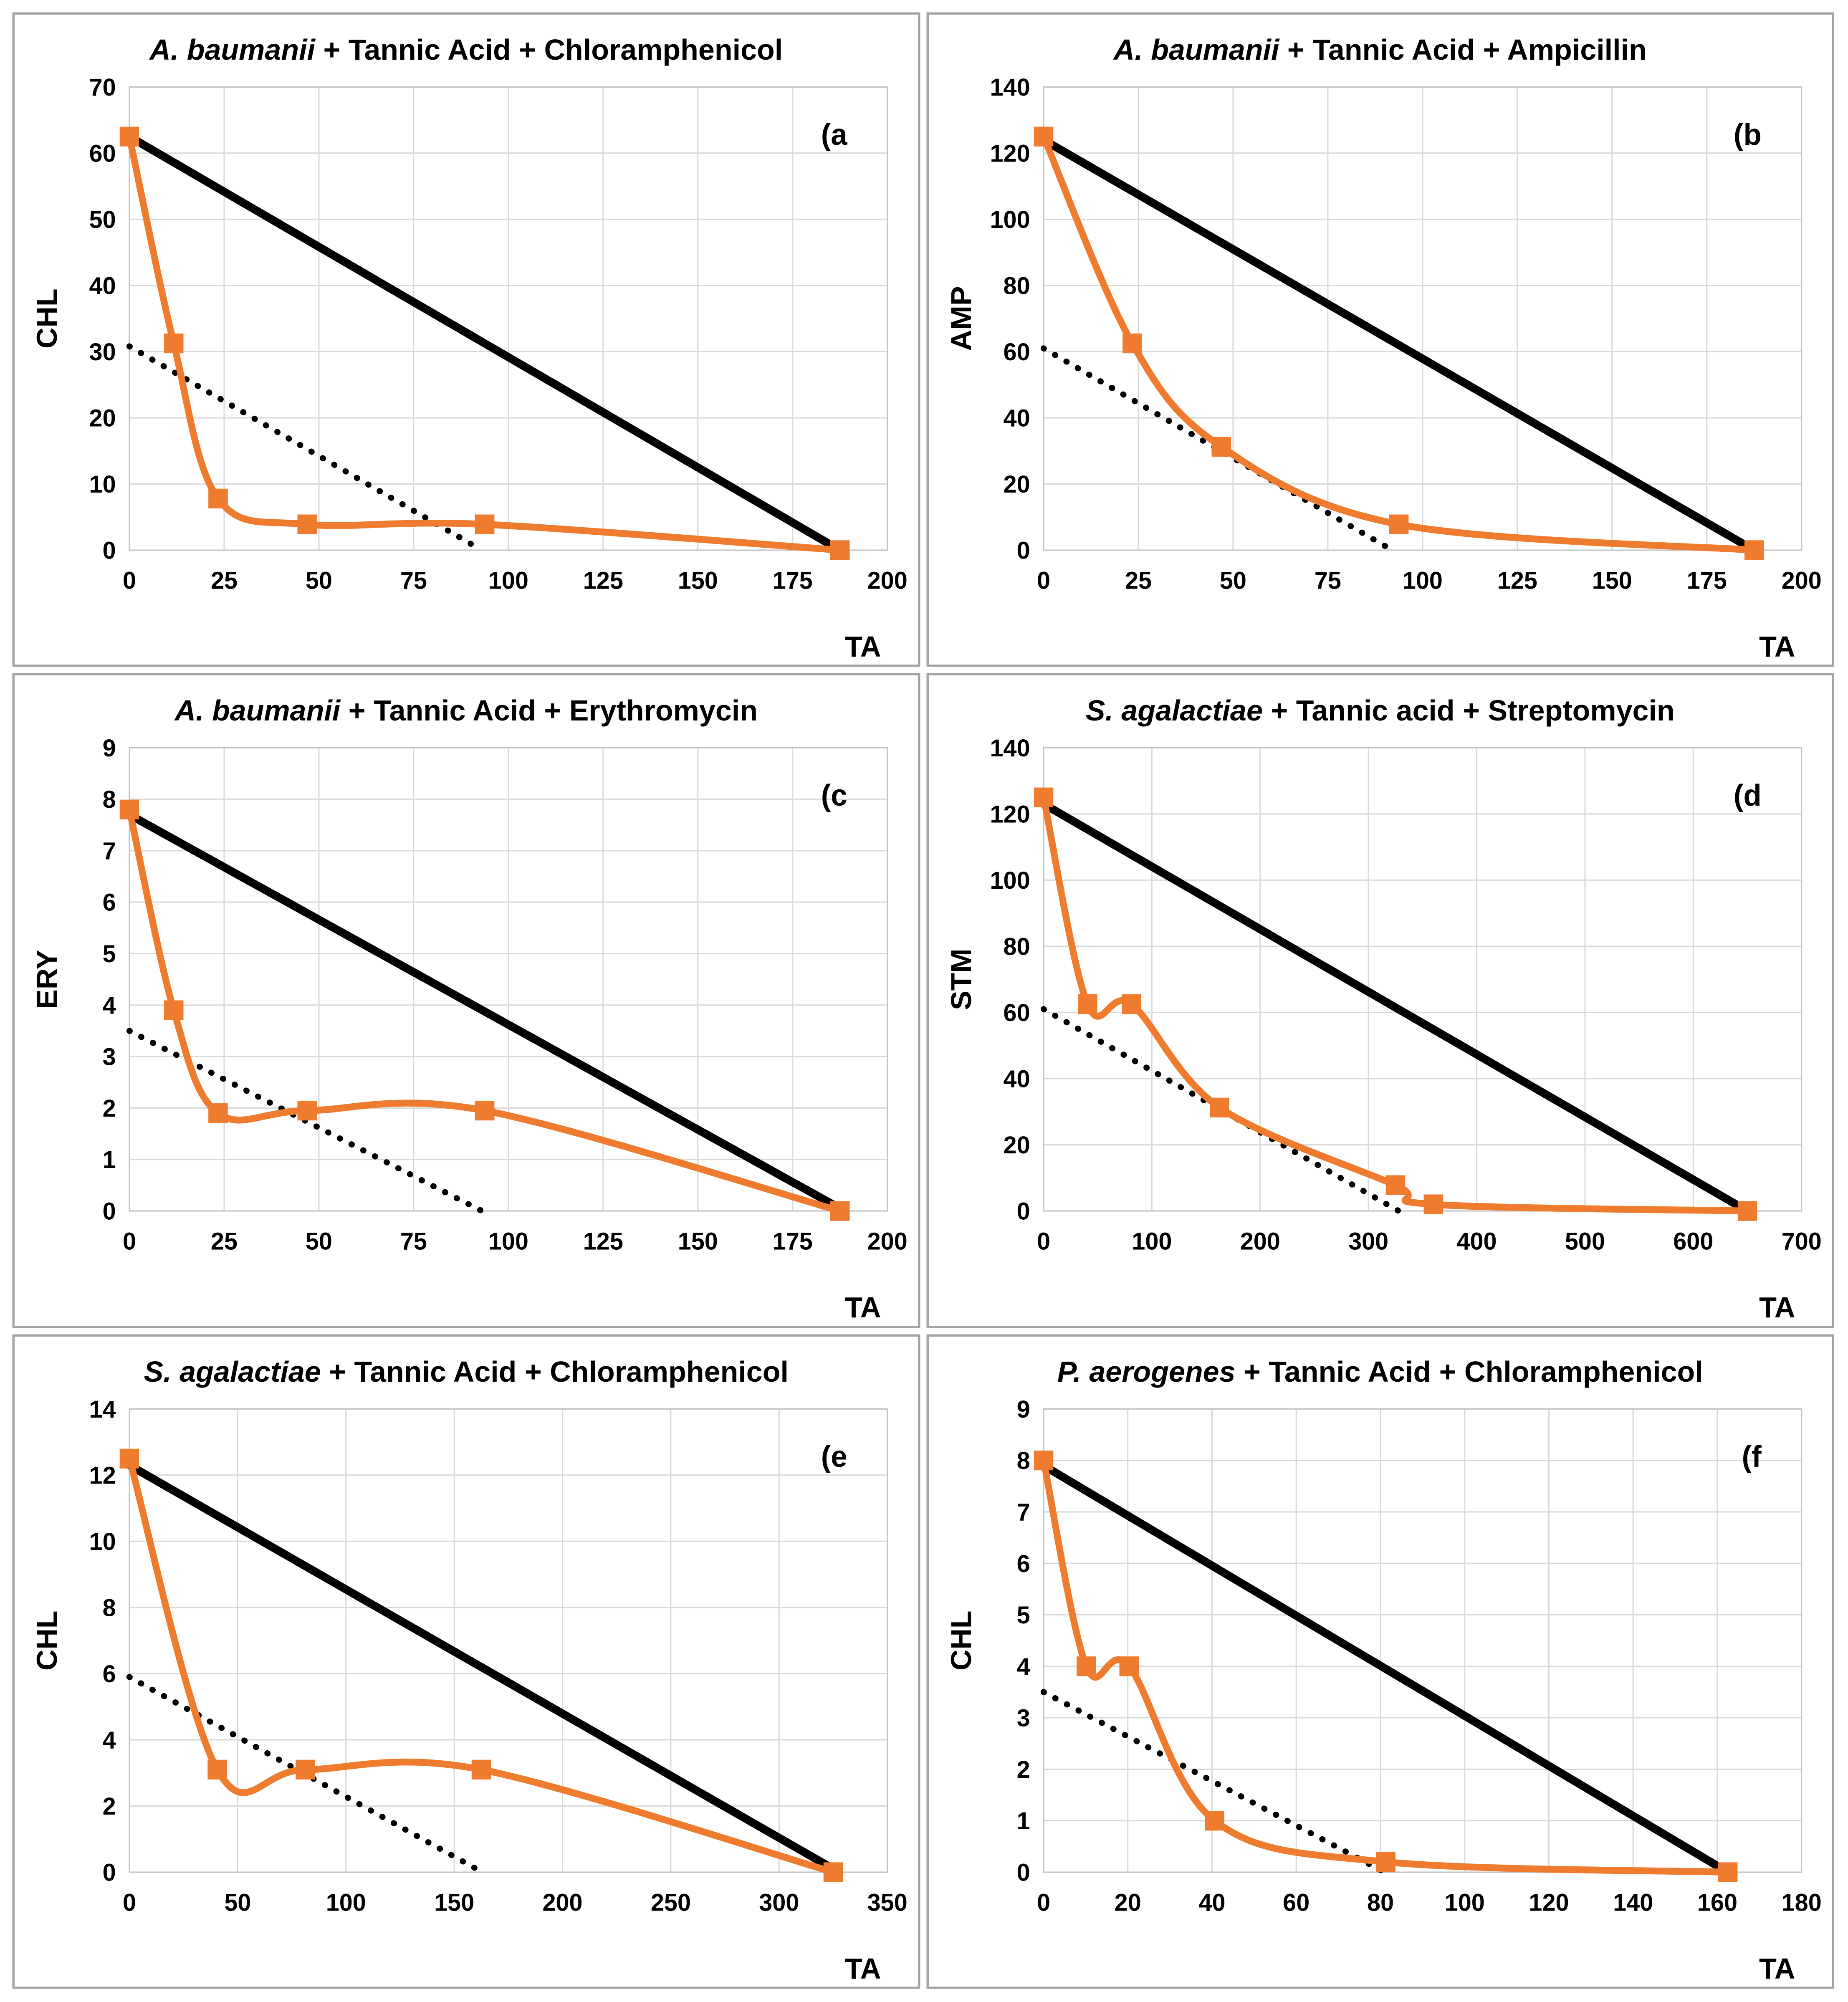 This screenshot has height=2002, width=1848. What do you see at coordinates (102, 153) in the screenshot?
I see `y-tick-label: 60` at bounding box center [102, 153].